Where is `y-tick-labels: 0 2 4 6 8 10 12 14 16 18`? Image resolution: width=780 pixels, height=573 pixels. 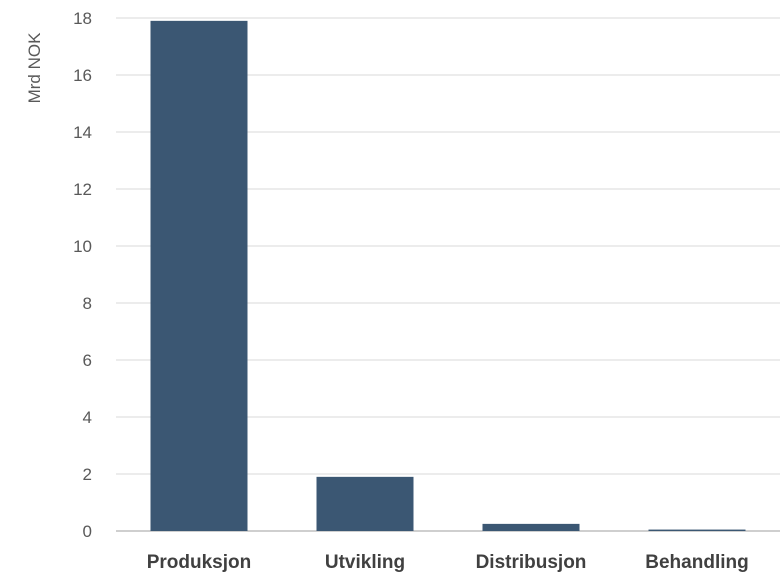 y-tick-labels: 0 2 4 6 8 10 12 14 16 18 is located at coordinates (82, 275).